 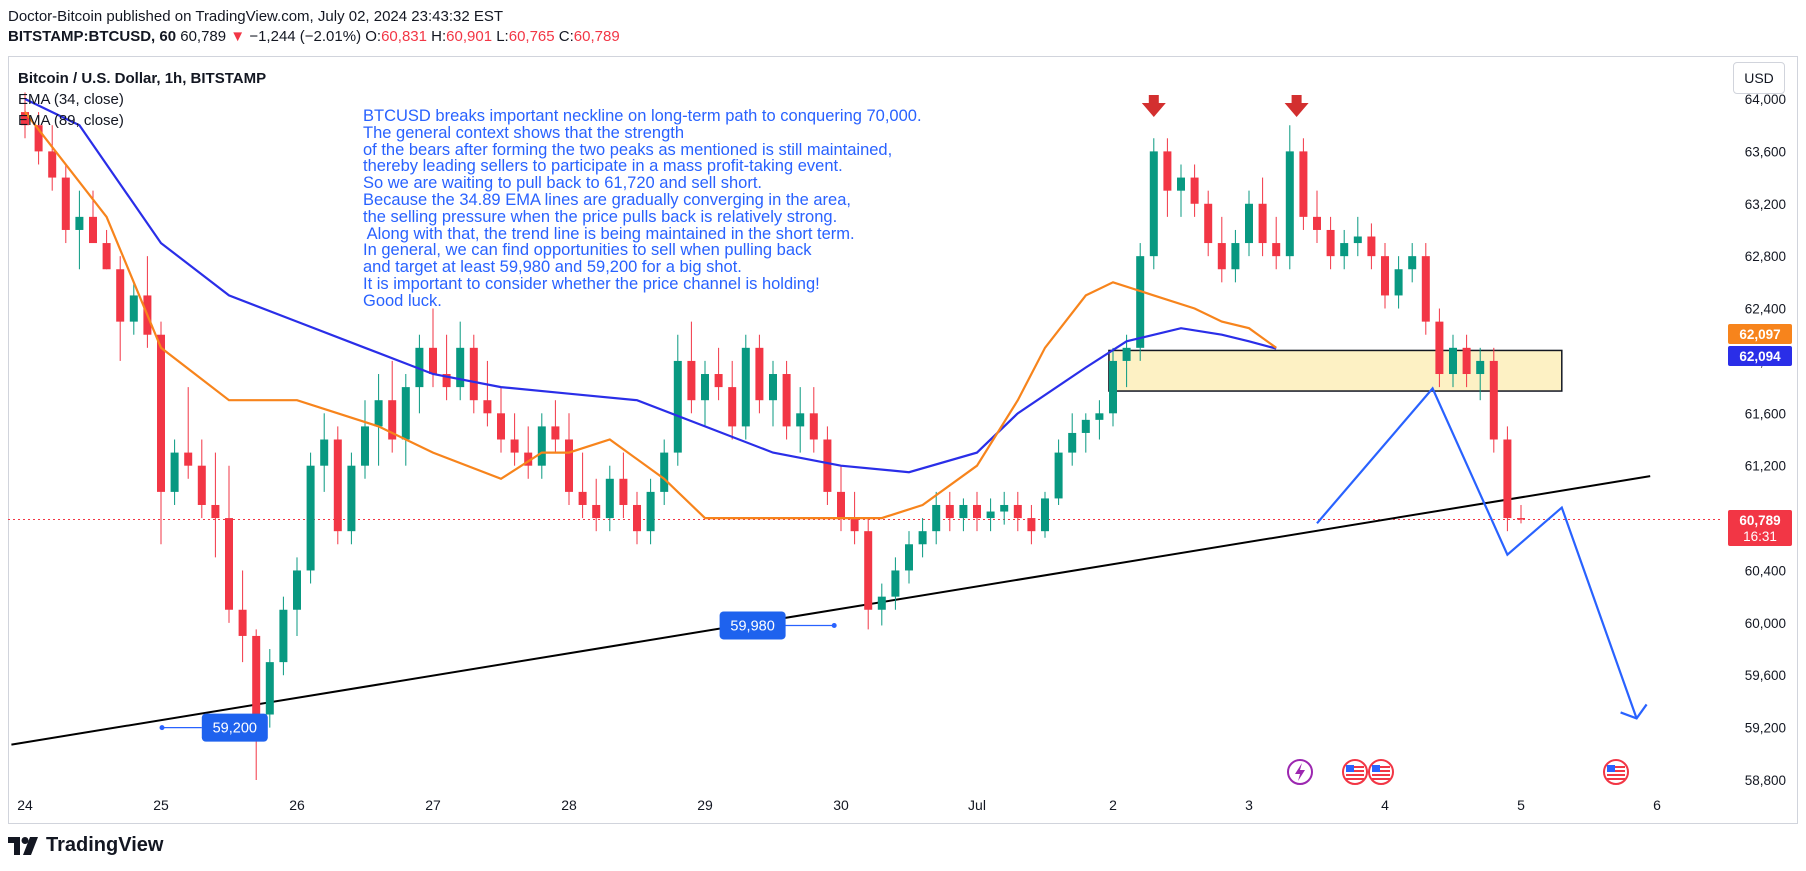 I want to click on currency-button: USD, so click(x=1759, y=78).